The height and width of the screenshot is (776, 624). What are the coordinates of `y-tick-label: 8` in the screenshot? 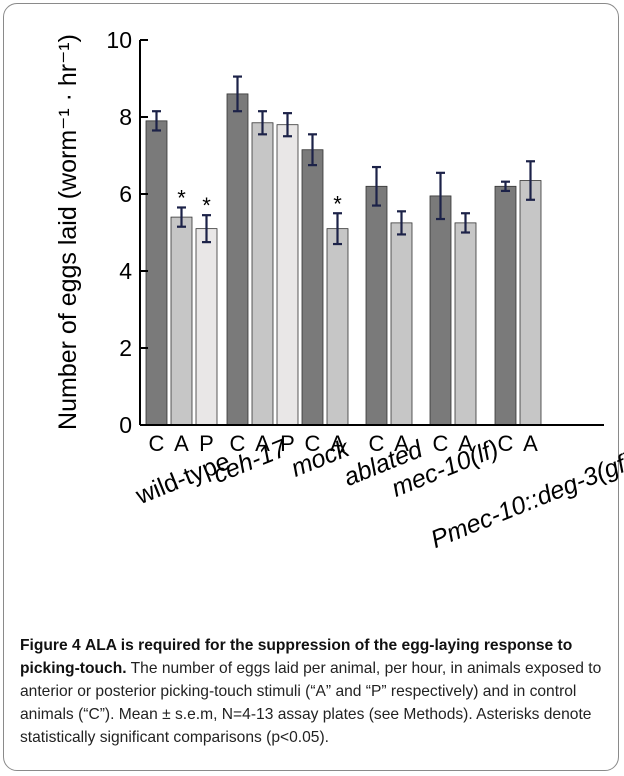 It's located at (125, 117).